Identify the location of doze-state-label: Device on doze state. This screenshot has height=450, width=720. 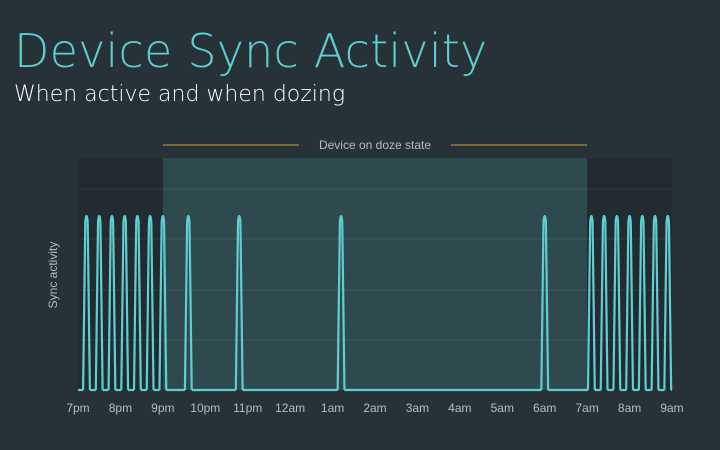
(375, 145).